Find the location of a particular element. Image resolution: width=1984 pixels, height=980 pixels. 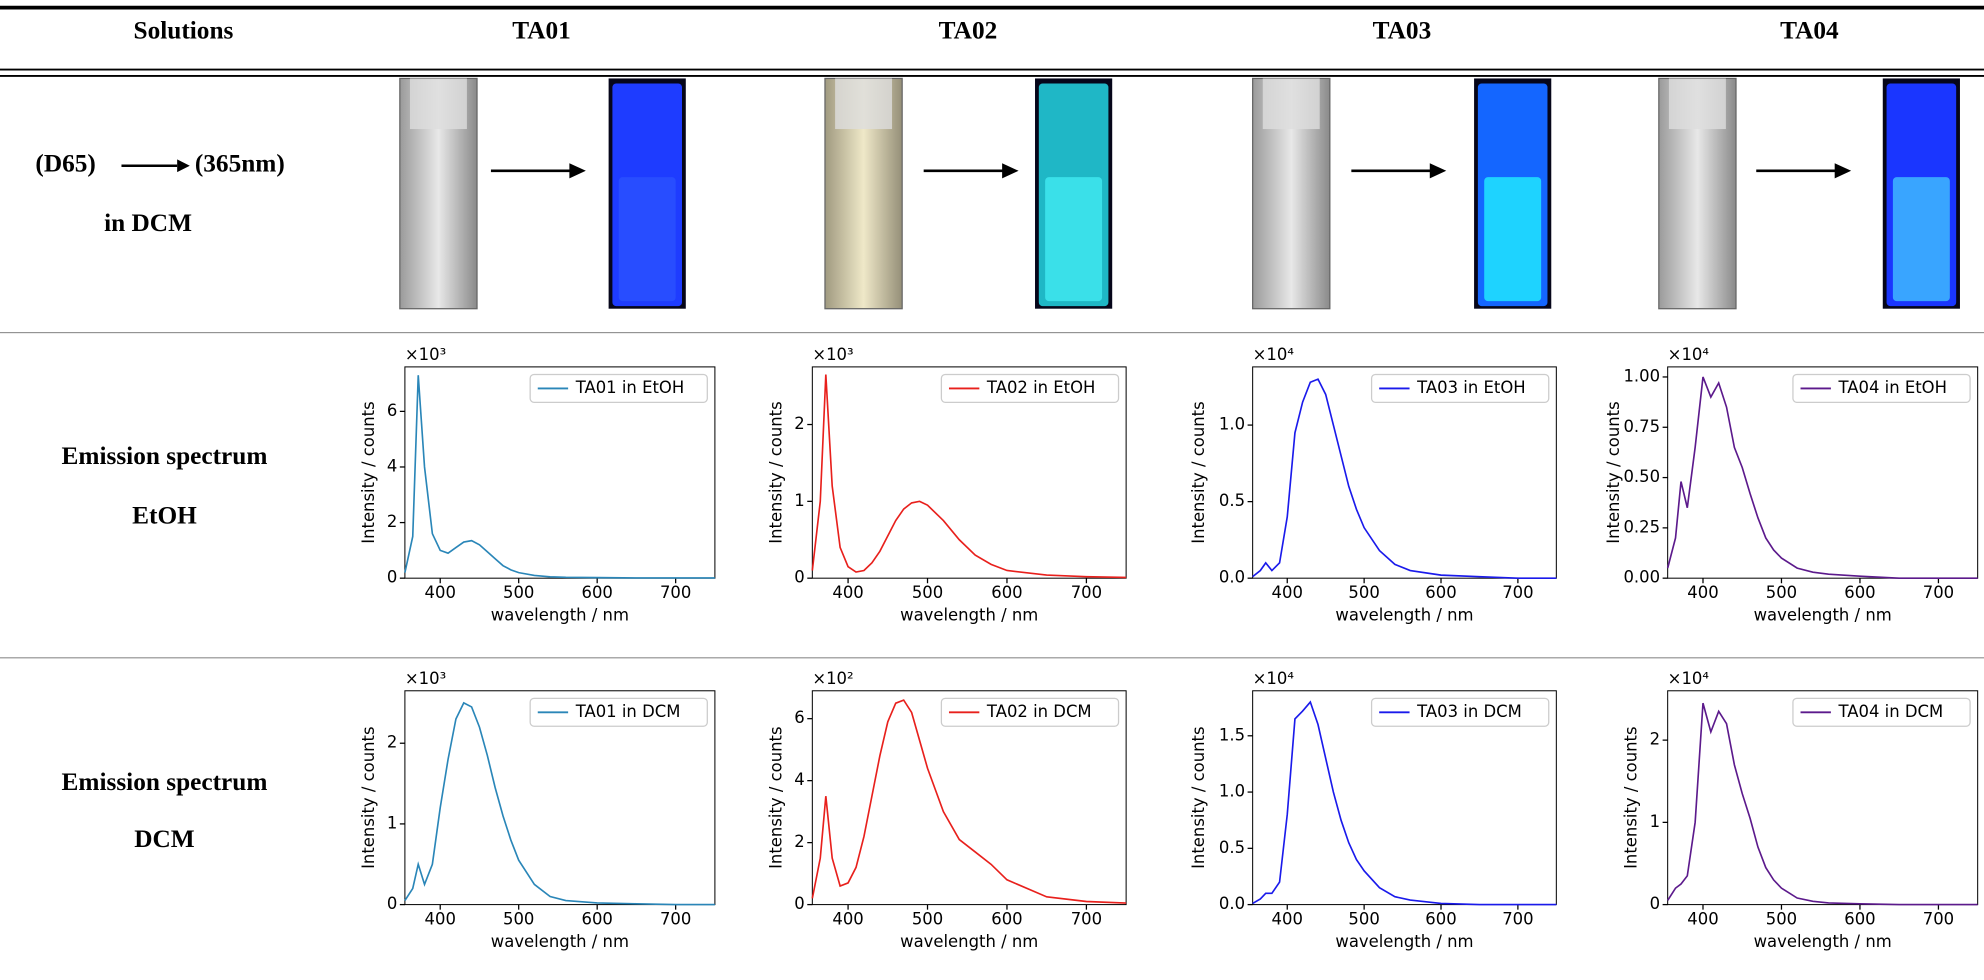

y-tick-label: 0.00 is located at coordinates (1641, 577).